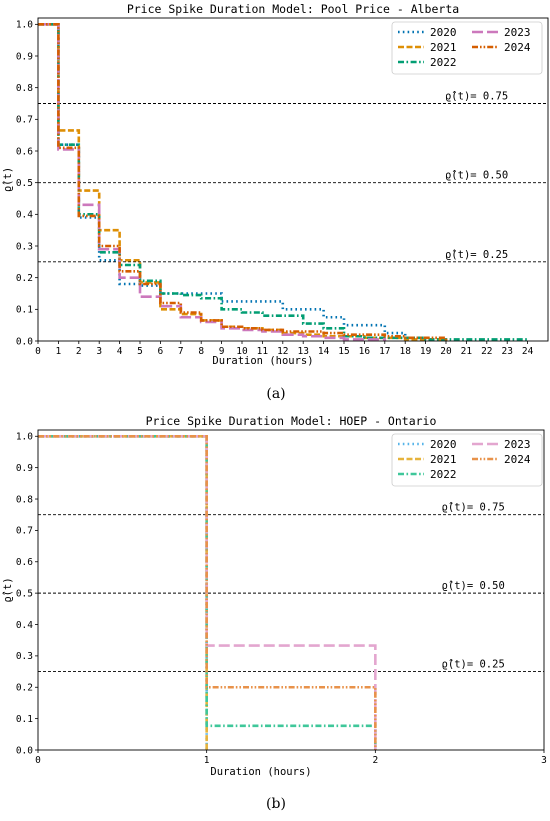  What do you see at coordinates (140, 351) in the screenshot?
I see `x-tick-label: 5` at bounding box center [140, 351].